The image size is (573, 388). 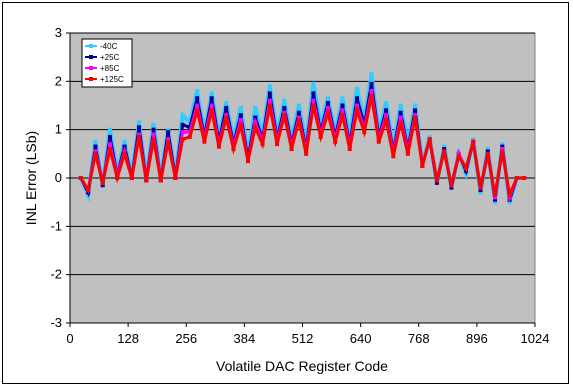 What do you see at coordinates (419, 338) in the screenshot?
I see `x-tick-label: 768` at bounding box center [419, 338].